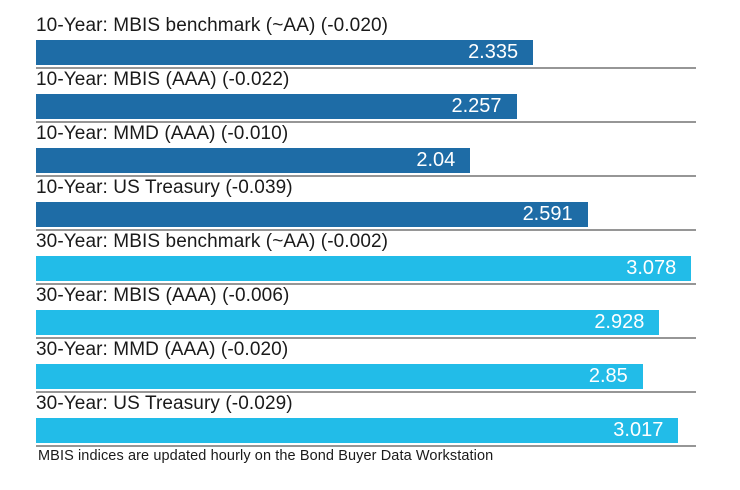 The width and height of the screenshot is (740, 490). Describe the element at coordinates (212, 25) in the screenshot. I see `bar-label: 10-Year: MBIS benchmark (~AA) (-0.020)` at that location.